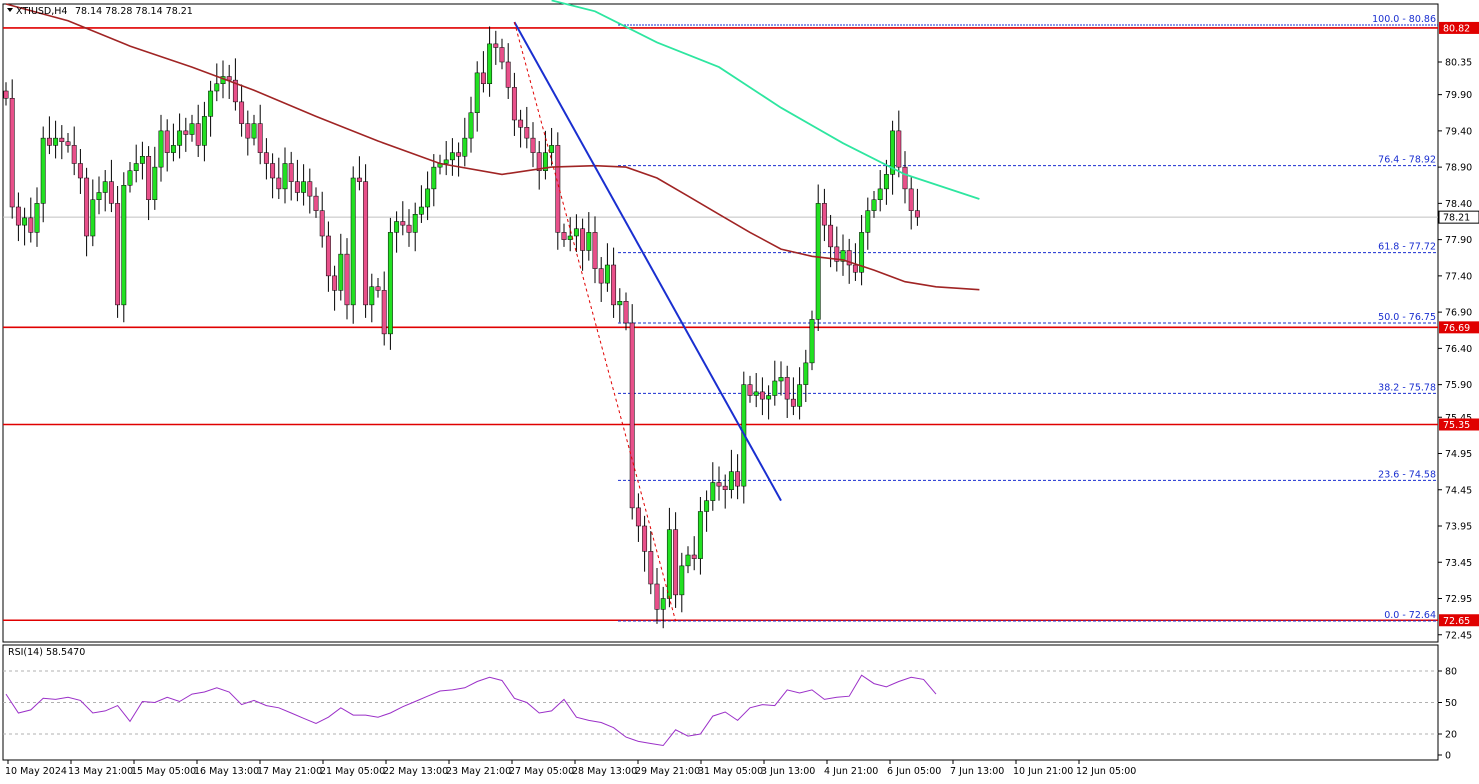 This screenshot has height=784, width=1479. I want to click on time-tick-label: 22 May 13:00, so click(415, 771).